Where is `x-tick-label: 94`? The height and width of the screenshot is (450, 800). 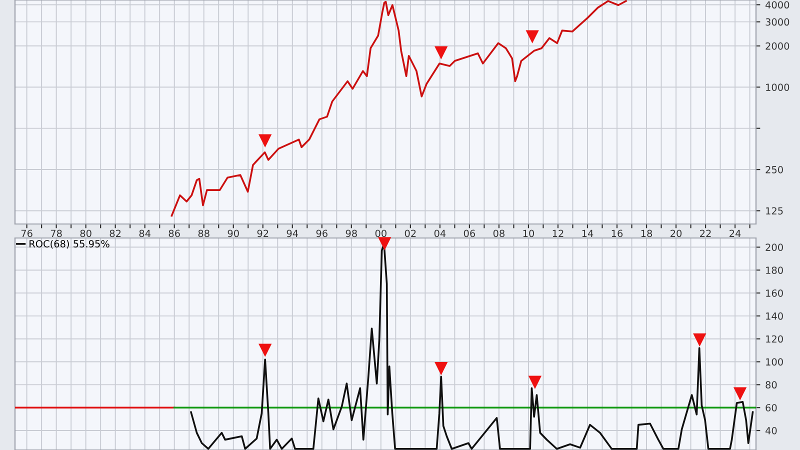
x-tick-label: 94 is located at coordinates (292, 234).